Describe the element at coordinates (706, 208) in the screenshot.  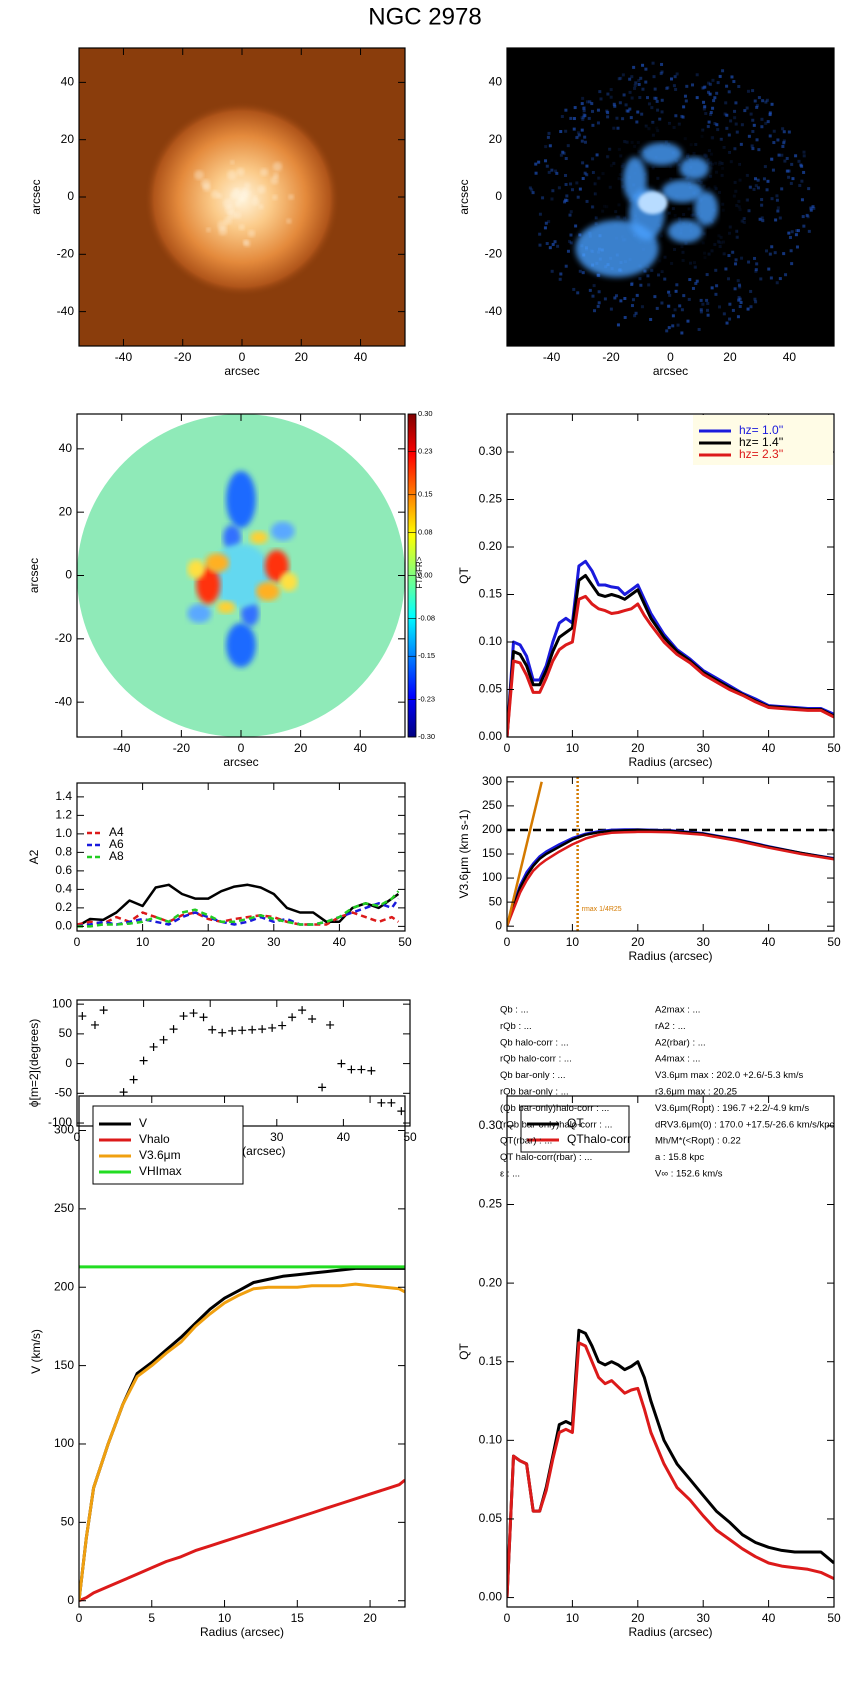
I see `arm-blob` at that location.